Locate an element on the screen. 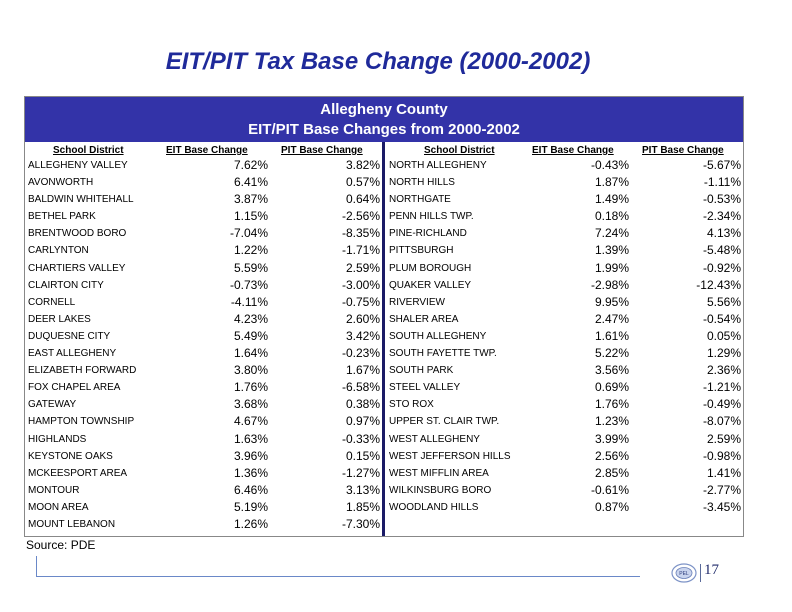 The width and height of the screenshot is (792, 612). district-name: MOON AREA is located at coordinates (58, 507).